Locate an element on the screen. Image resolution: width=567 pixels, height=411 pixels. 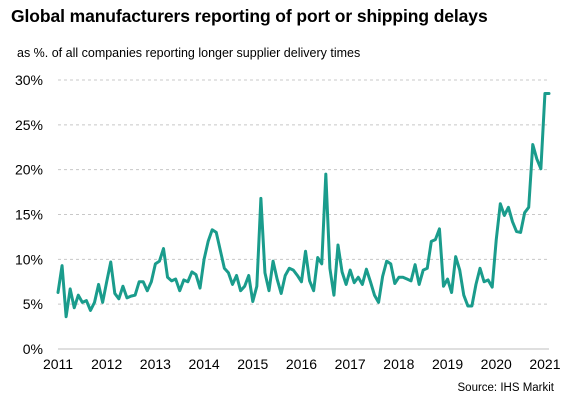
x-tick-label: 2016 is located at coordinates (301, 364).